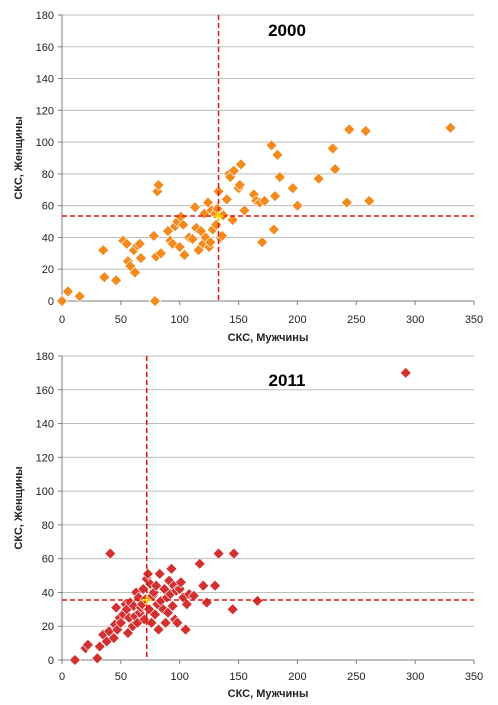 This screenshot has width=498, height=705. Describe the element at coordinates (45, 391) in the screenshot. I see `y-tick-label: 160` at that location.